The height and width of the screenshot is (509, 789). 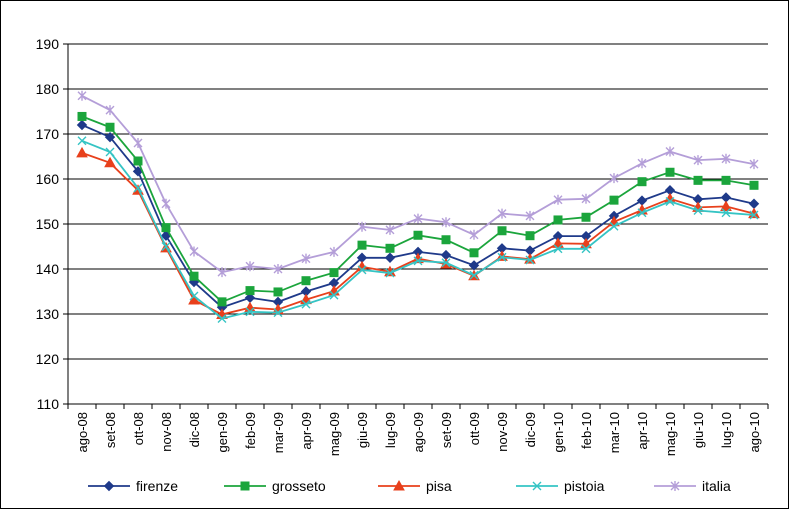 I want to click on x-tick-label: nov-09, so click(x=502, y=432).